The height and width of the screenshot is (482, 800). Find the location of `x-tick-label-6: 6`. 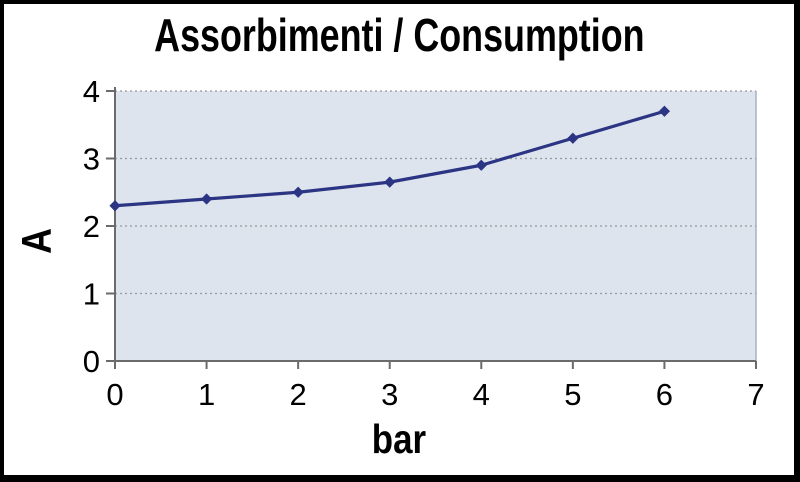

x-tick-label-6: 6 is located at coordinates (664, 394).